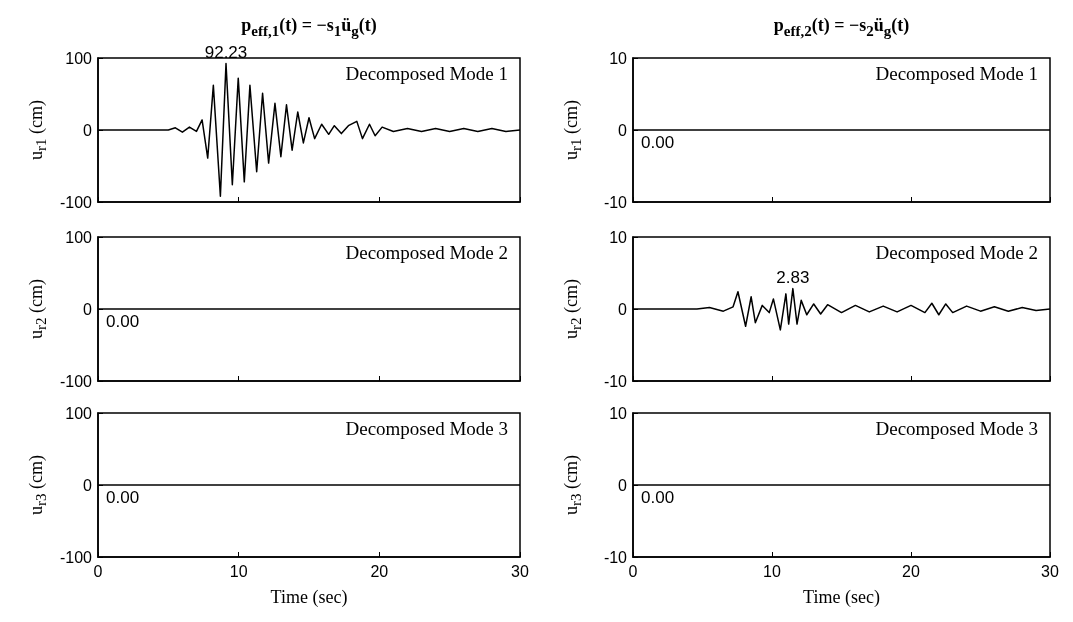 Image resolution: width=1073 pixels, height=622 pixels. Describe the element at coordinates (309, 27) in the screenshot. I see `chart-title: p$_{eff,1}$(t) = −s$_{1}$ü$_{g}$(t)` at that location.